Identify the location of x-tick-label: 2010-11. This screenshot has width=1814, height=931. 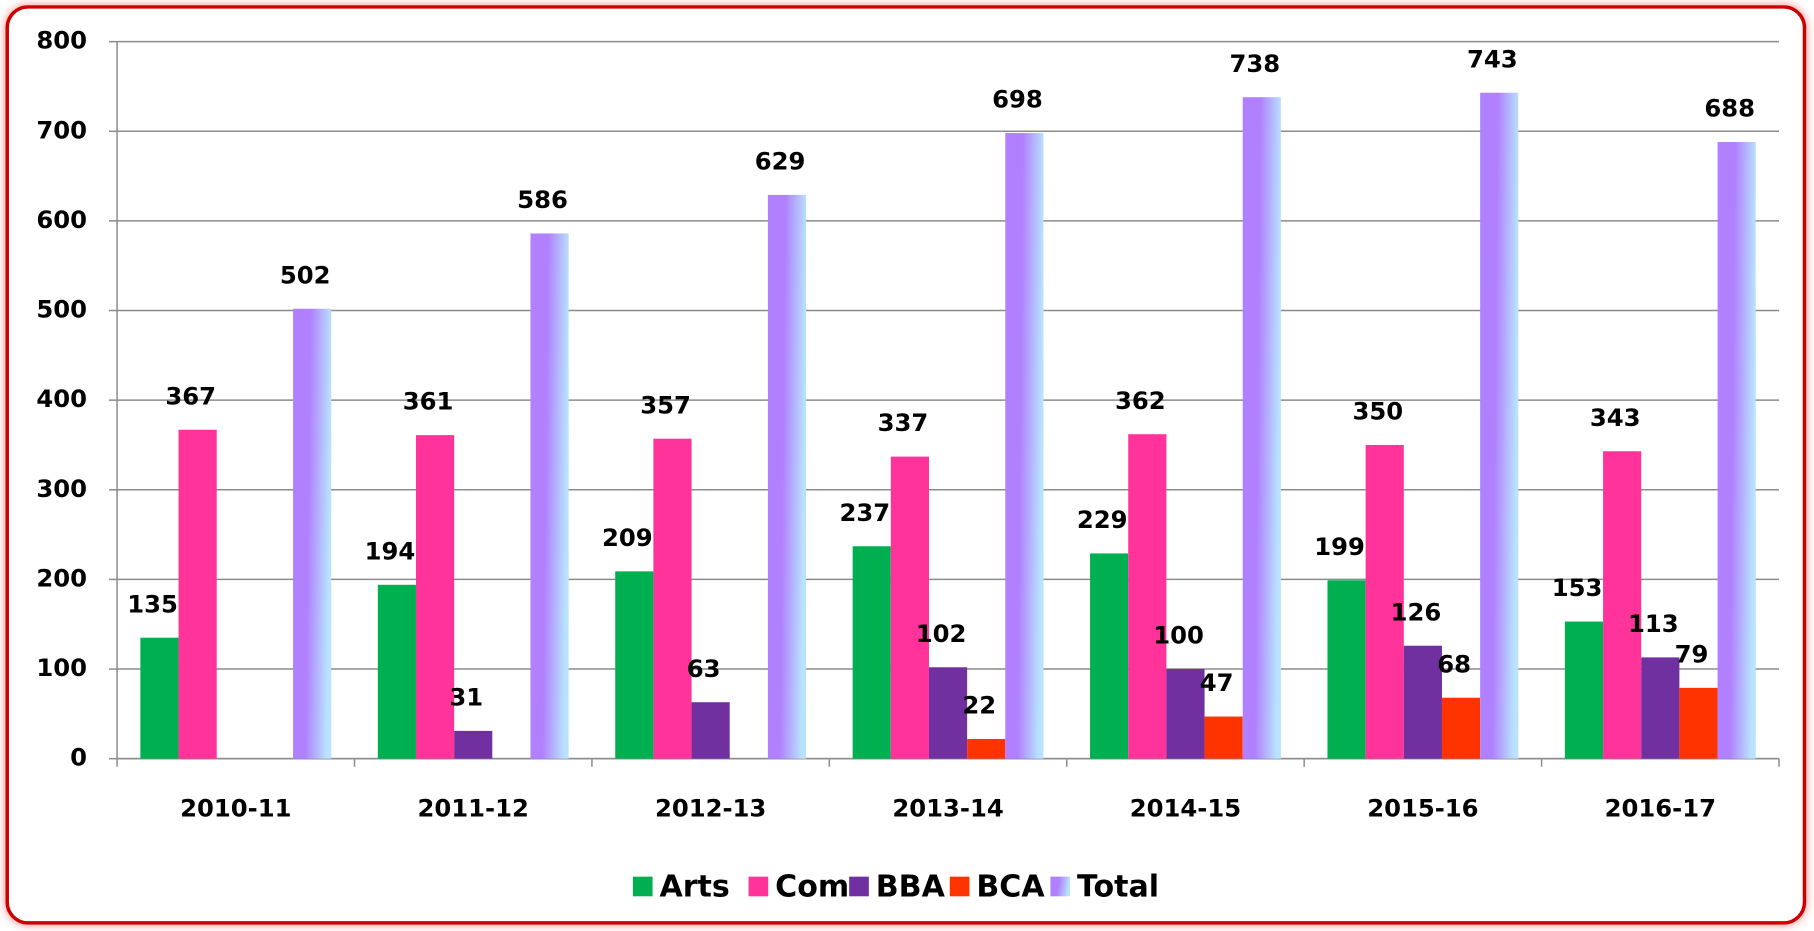
(235, 808).